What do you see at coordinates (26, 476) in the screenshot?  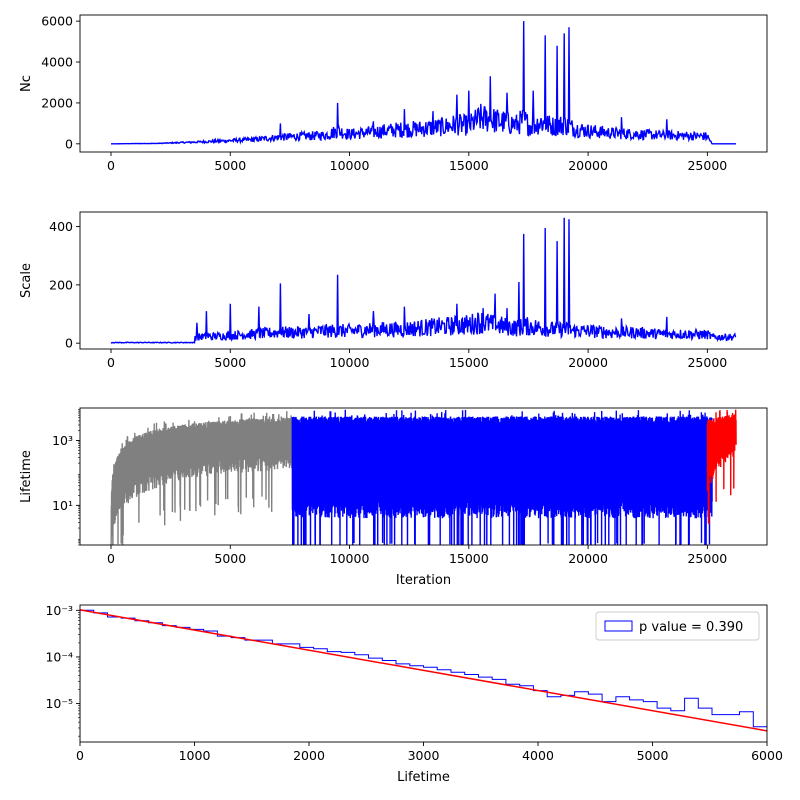 I see `y-axis-label: Lifetime` at bounding box center [26, 476].